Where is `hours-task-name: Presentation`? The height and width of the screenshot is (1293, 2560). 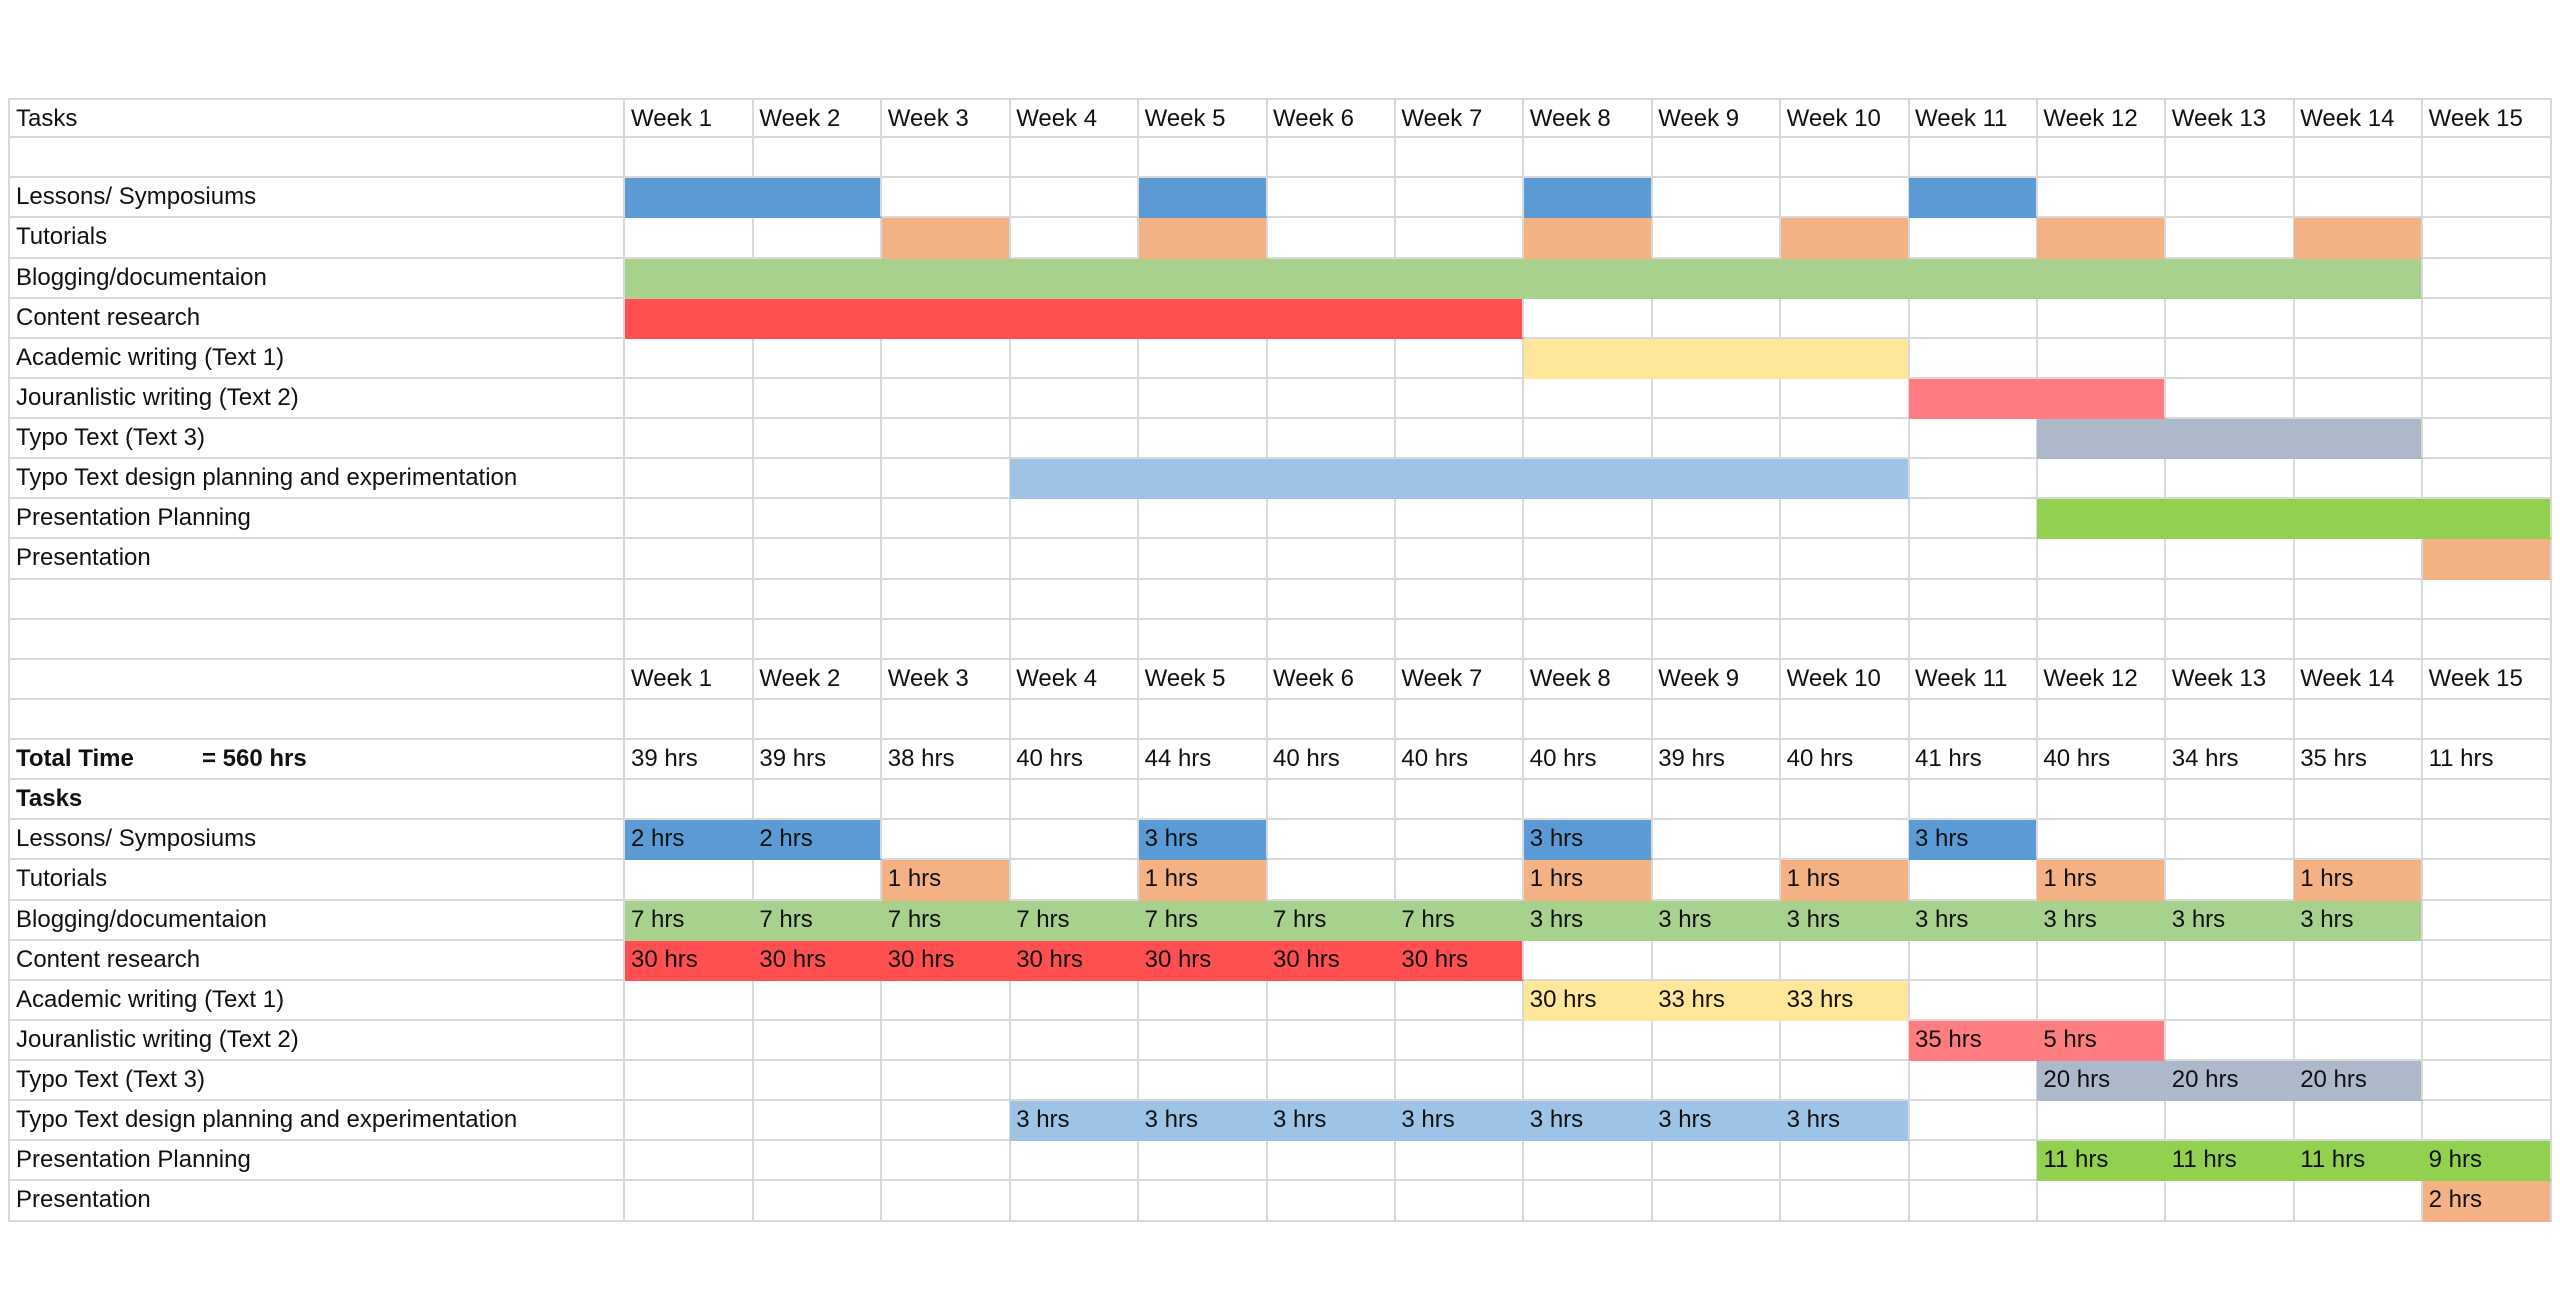
hours-task-name: Presentation is located at coordinates (316, 1201).